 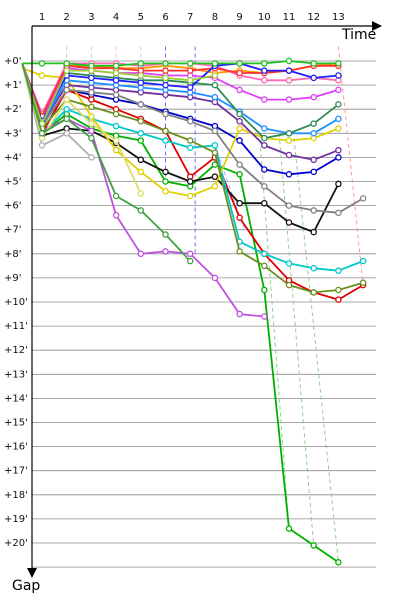 What do you see at coordinates (13, 278) in the screenshot?
I see `y-tick-label: +9'` at bounding box center [13, 278].